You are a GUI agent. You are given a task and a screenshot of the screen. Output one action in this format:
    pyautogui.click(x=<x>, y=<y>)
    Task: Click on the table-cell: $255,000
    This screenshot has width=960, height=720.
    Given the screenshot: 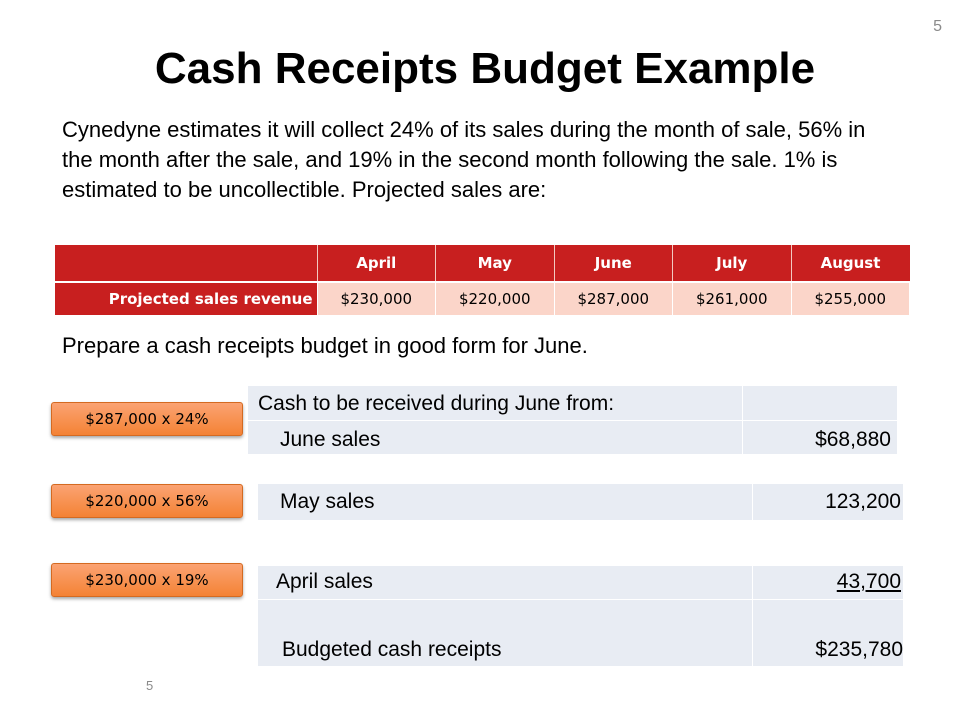 What is the action you would take?
    pyautogui.click(x=850, y=298)
    